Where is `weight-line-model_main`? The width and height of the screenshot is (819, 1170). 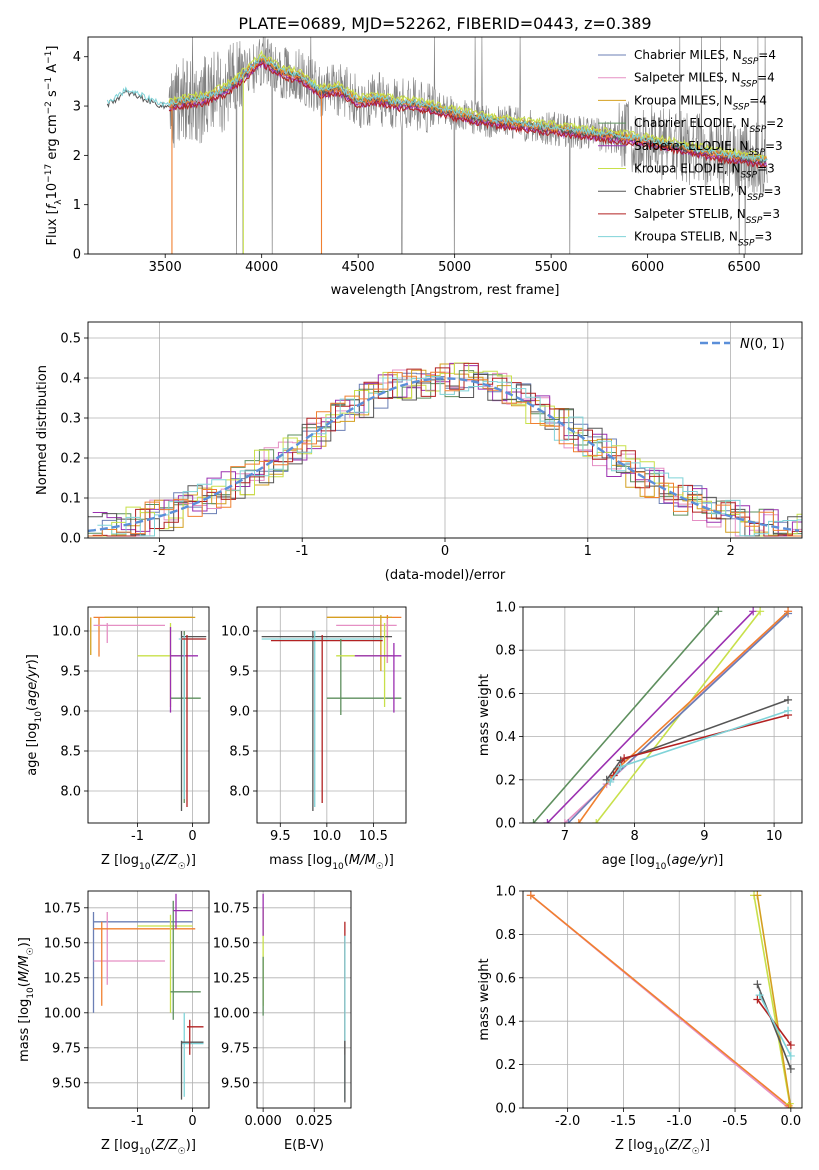 weight-line-model_main is located at coordinates (660, 1000).